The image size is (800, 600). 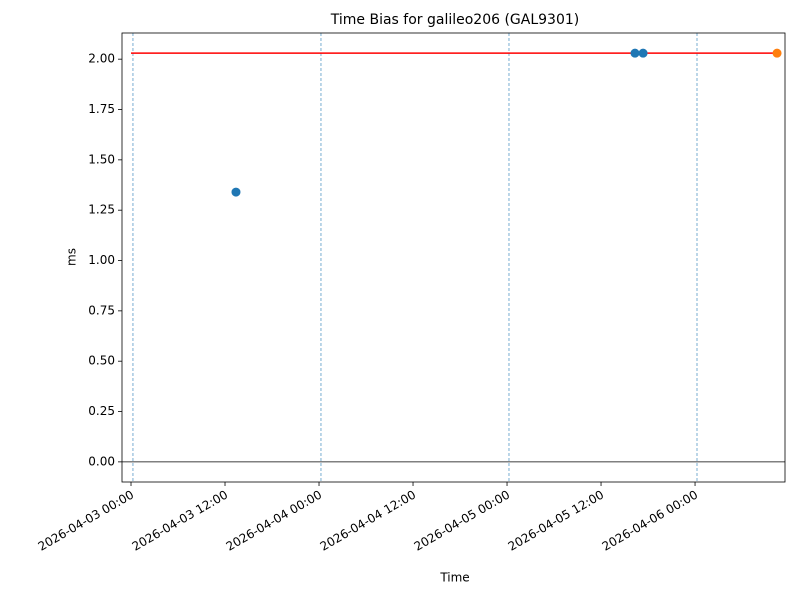 I want to click on y-tick-label: 0.25, so click(x=101, y=411).